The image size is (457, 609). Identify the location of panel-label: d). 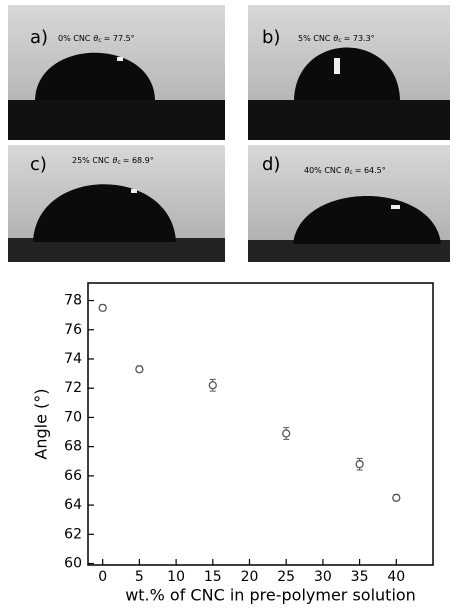
(271, 164).